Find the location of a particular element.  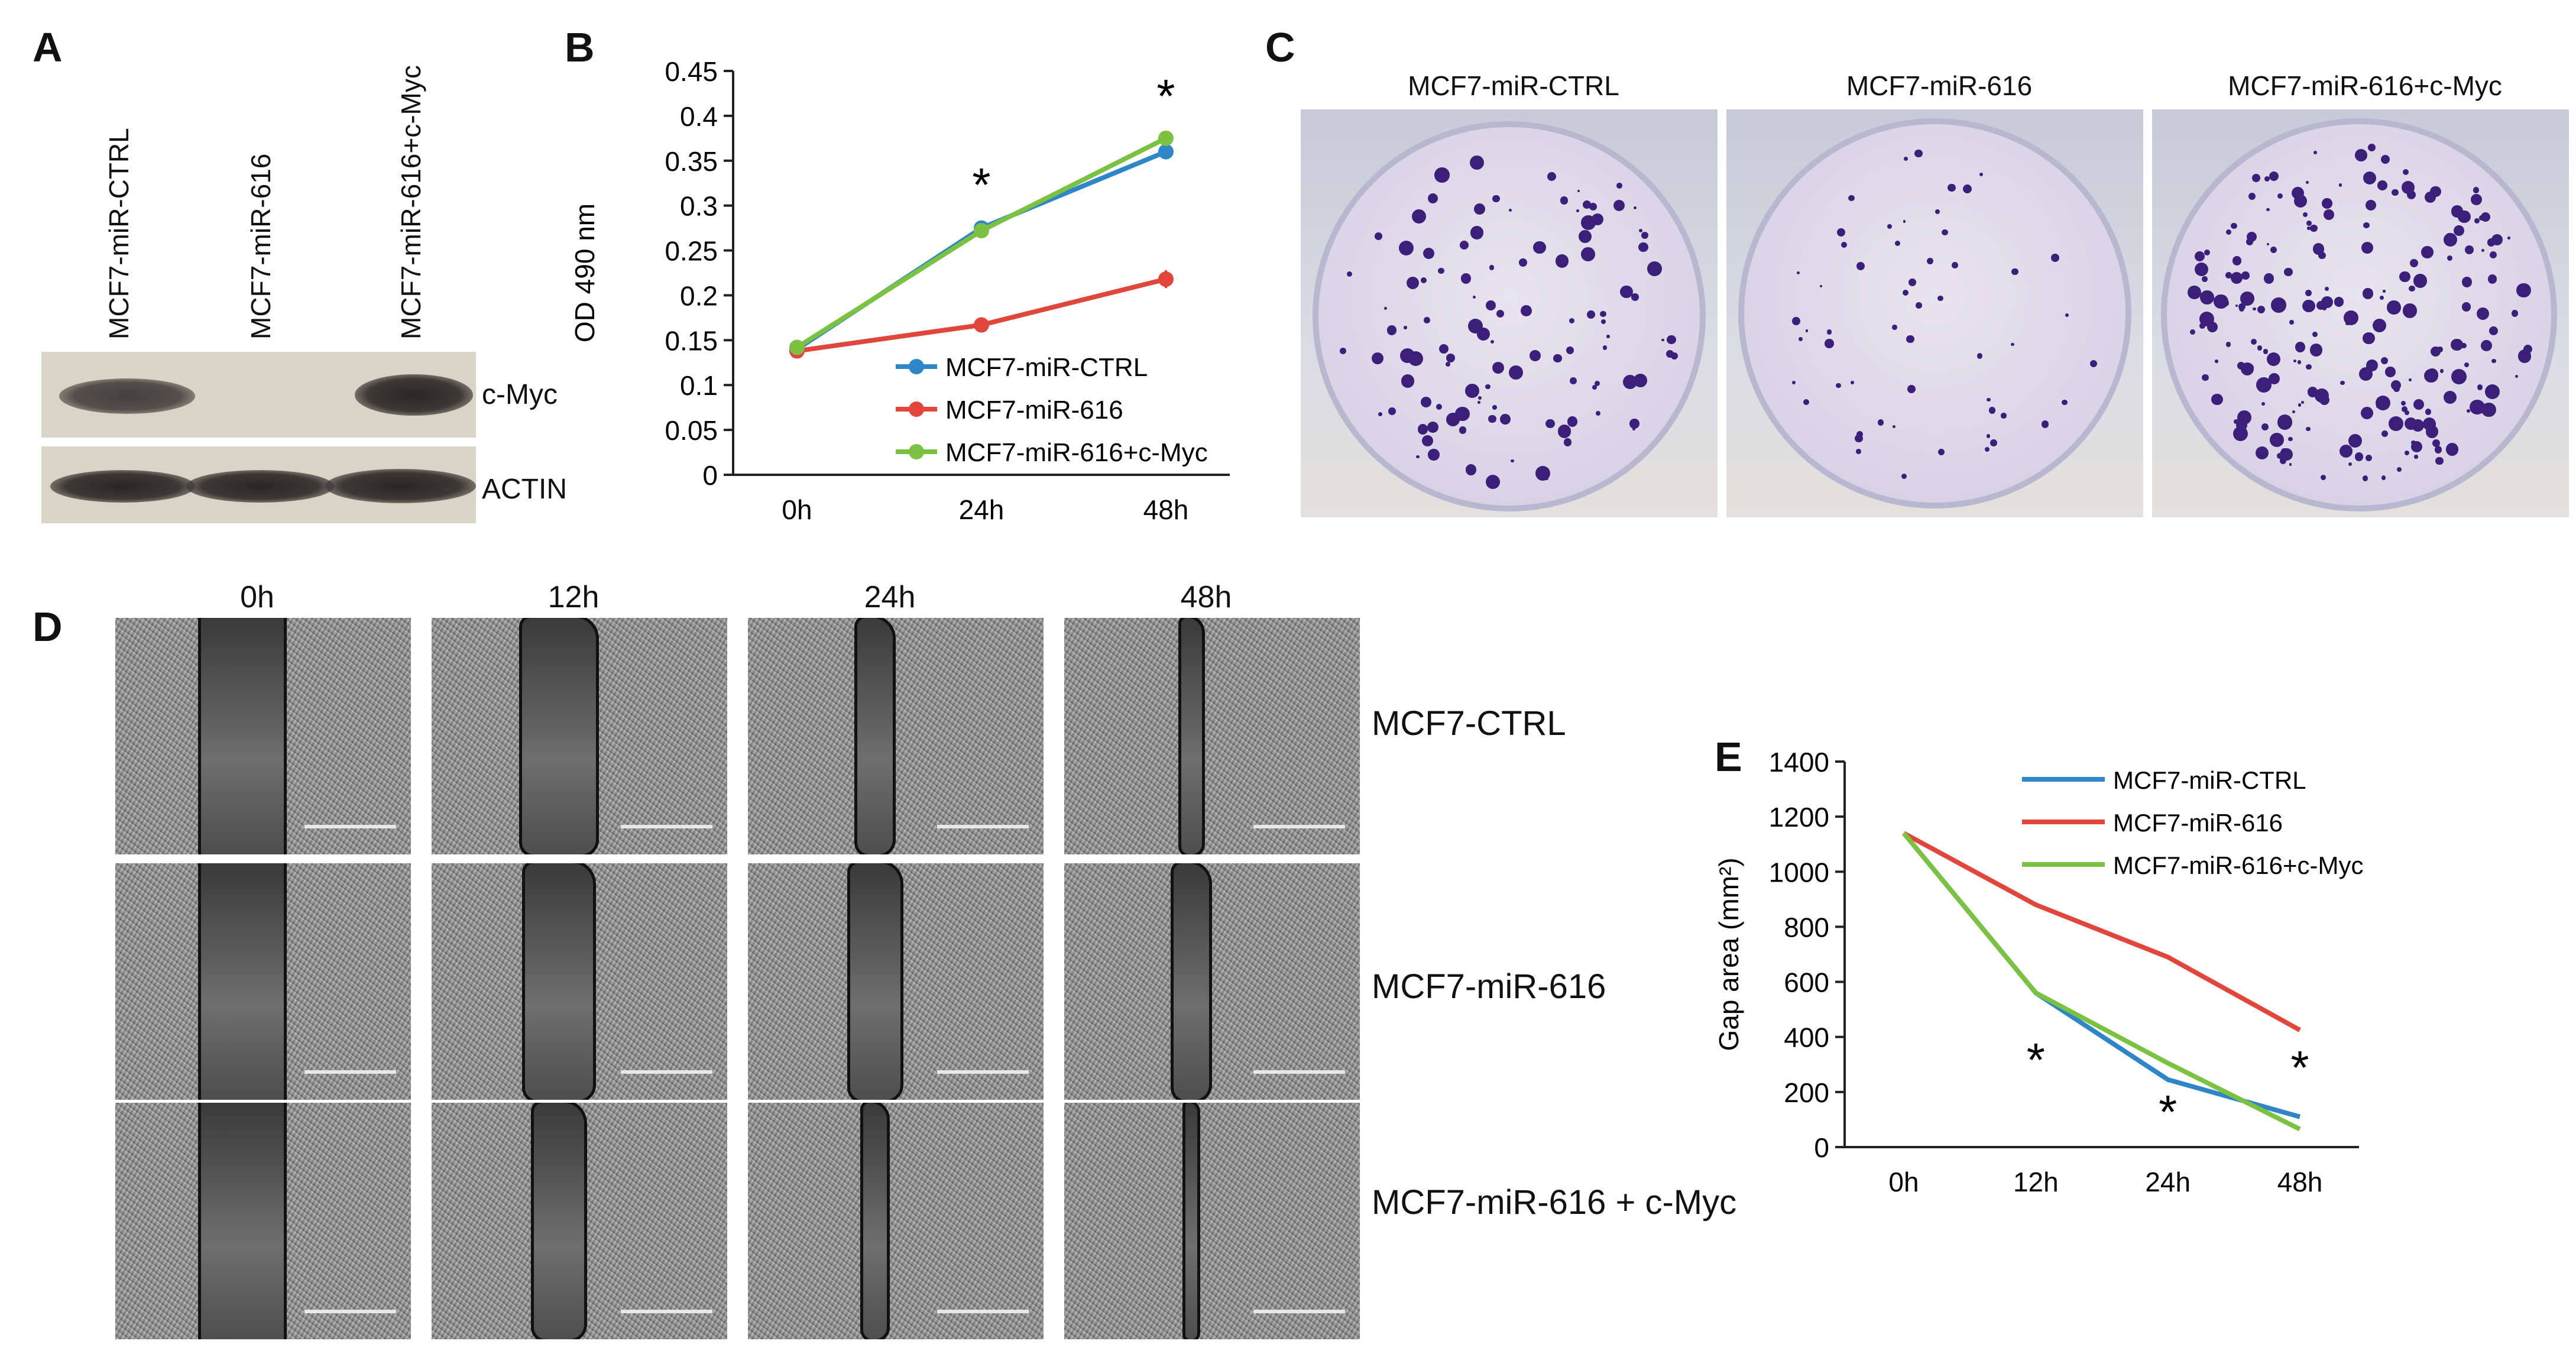

time-label-24h: 24h is located at coordinates (890, 597).